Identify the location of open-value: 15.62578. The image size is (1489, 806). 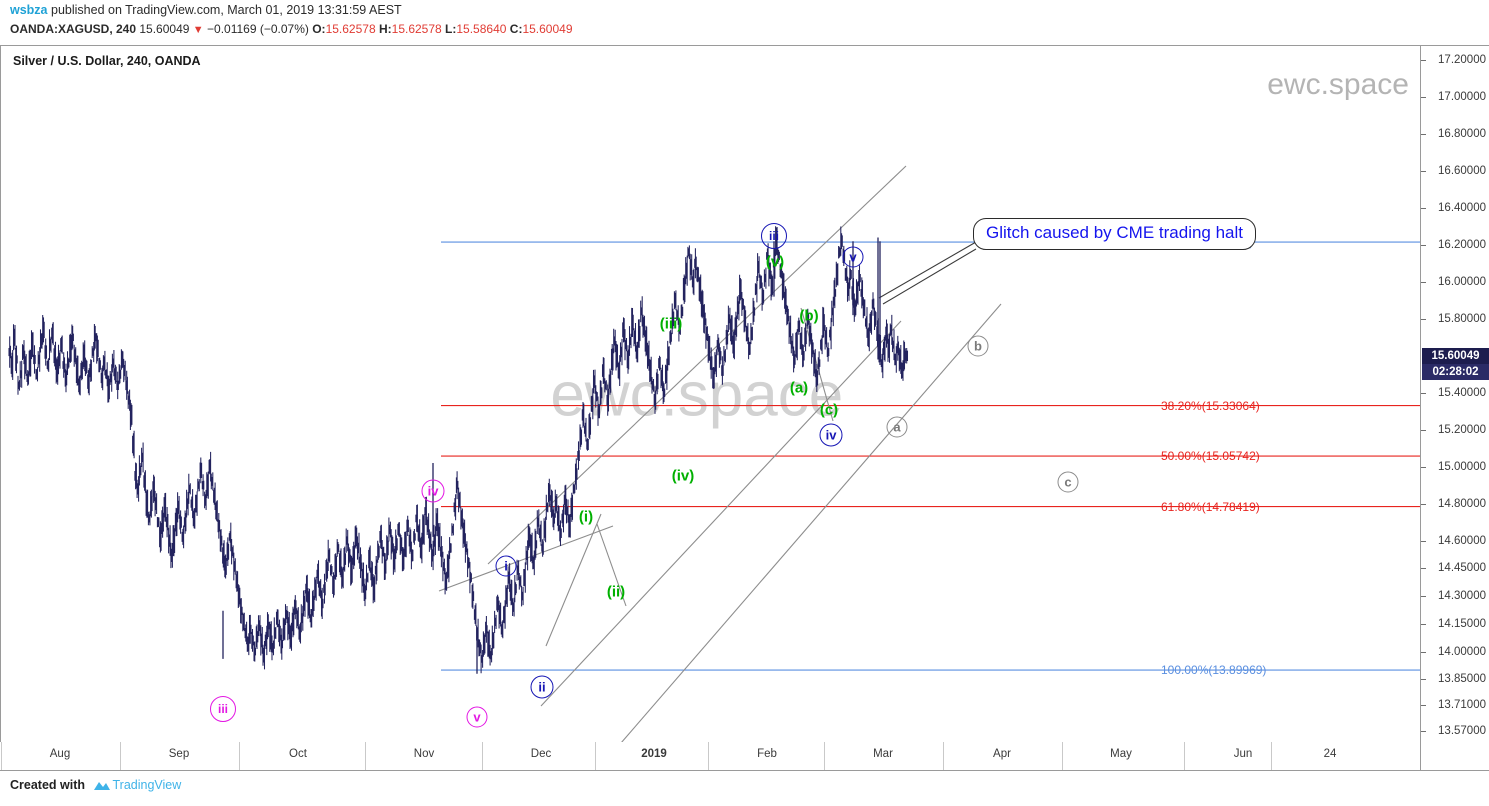
(350, 29).